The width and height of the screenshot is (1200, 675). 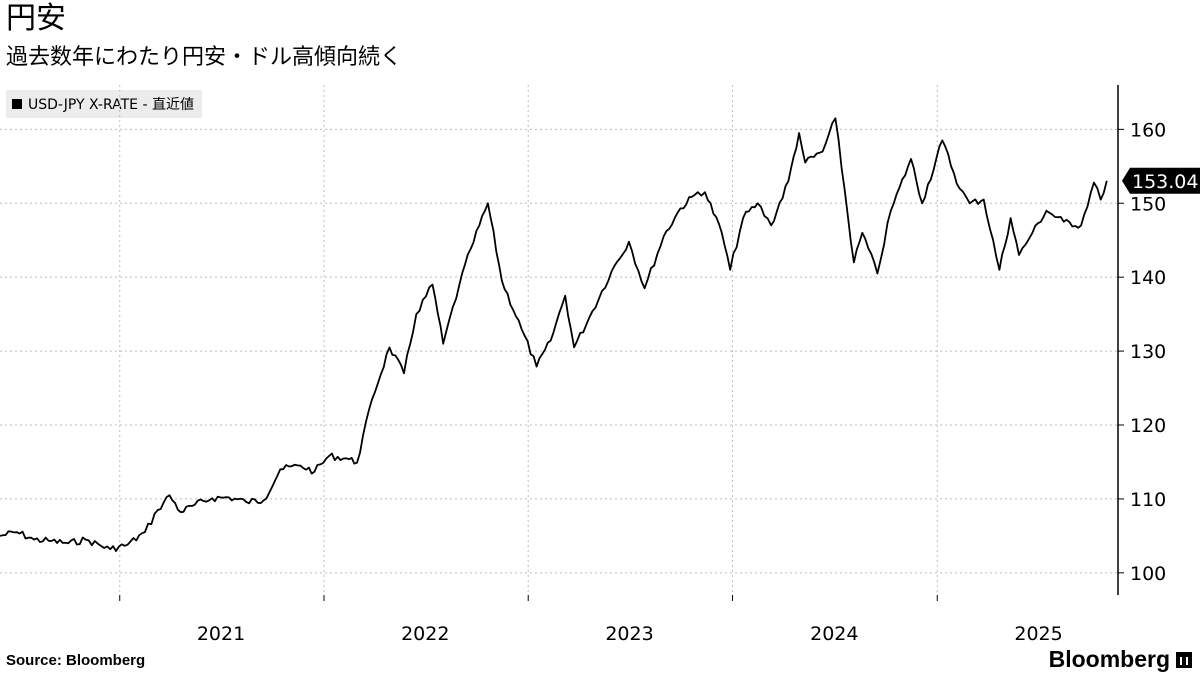 I want to click on y-tick-label: 130, so click(x=1148, y=352).